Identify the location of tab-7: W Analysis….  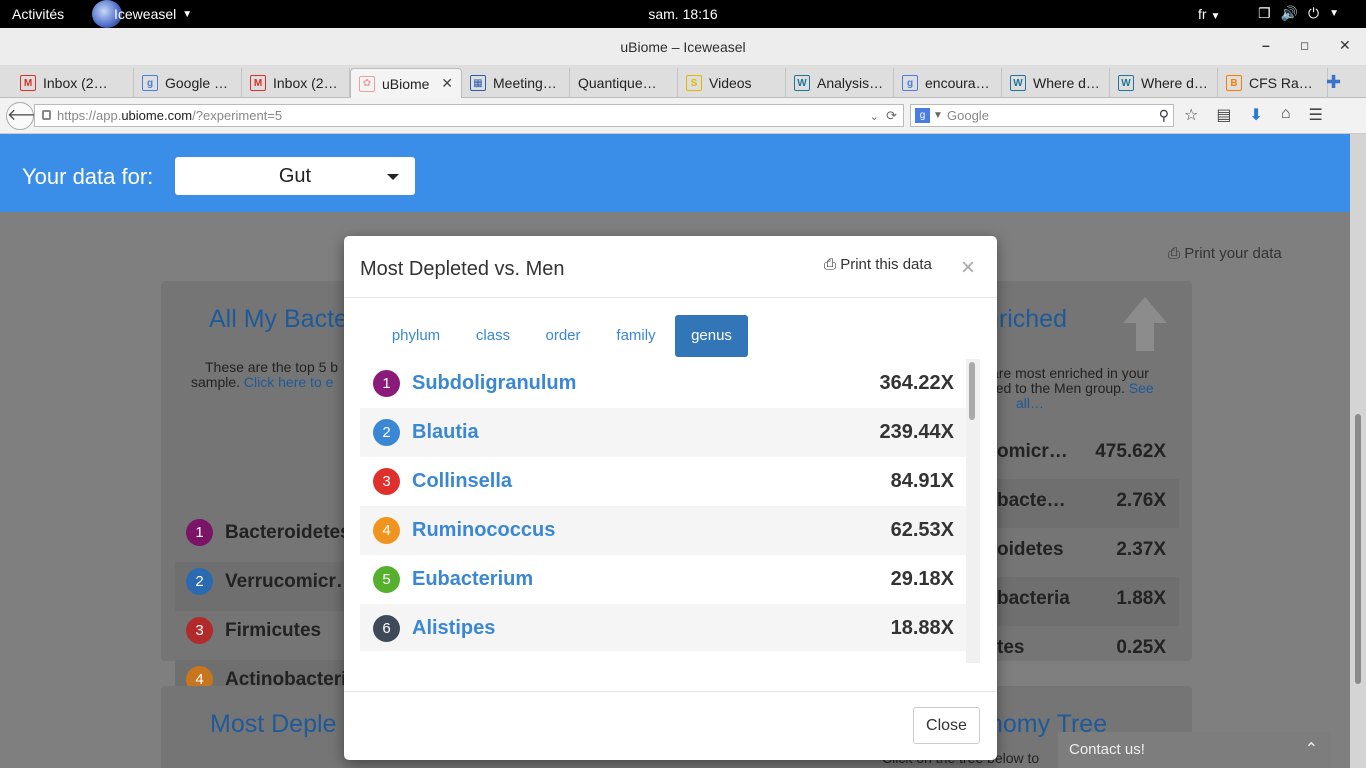
(840, 83).